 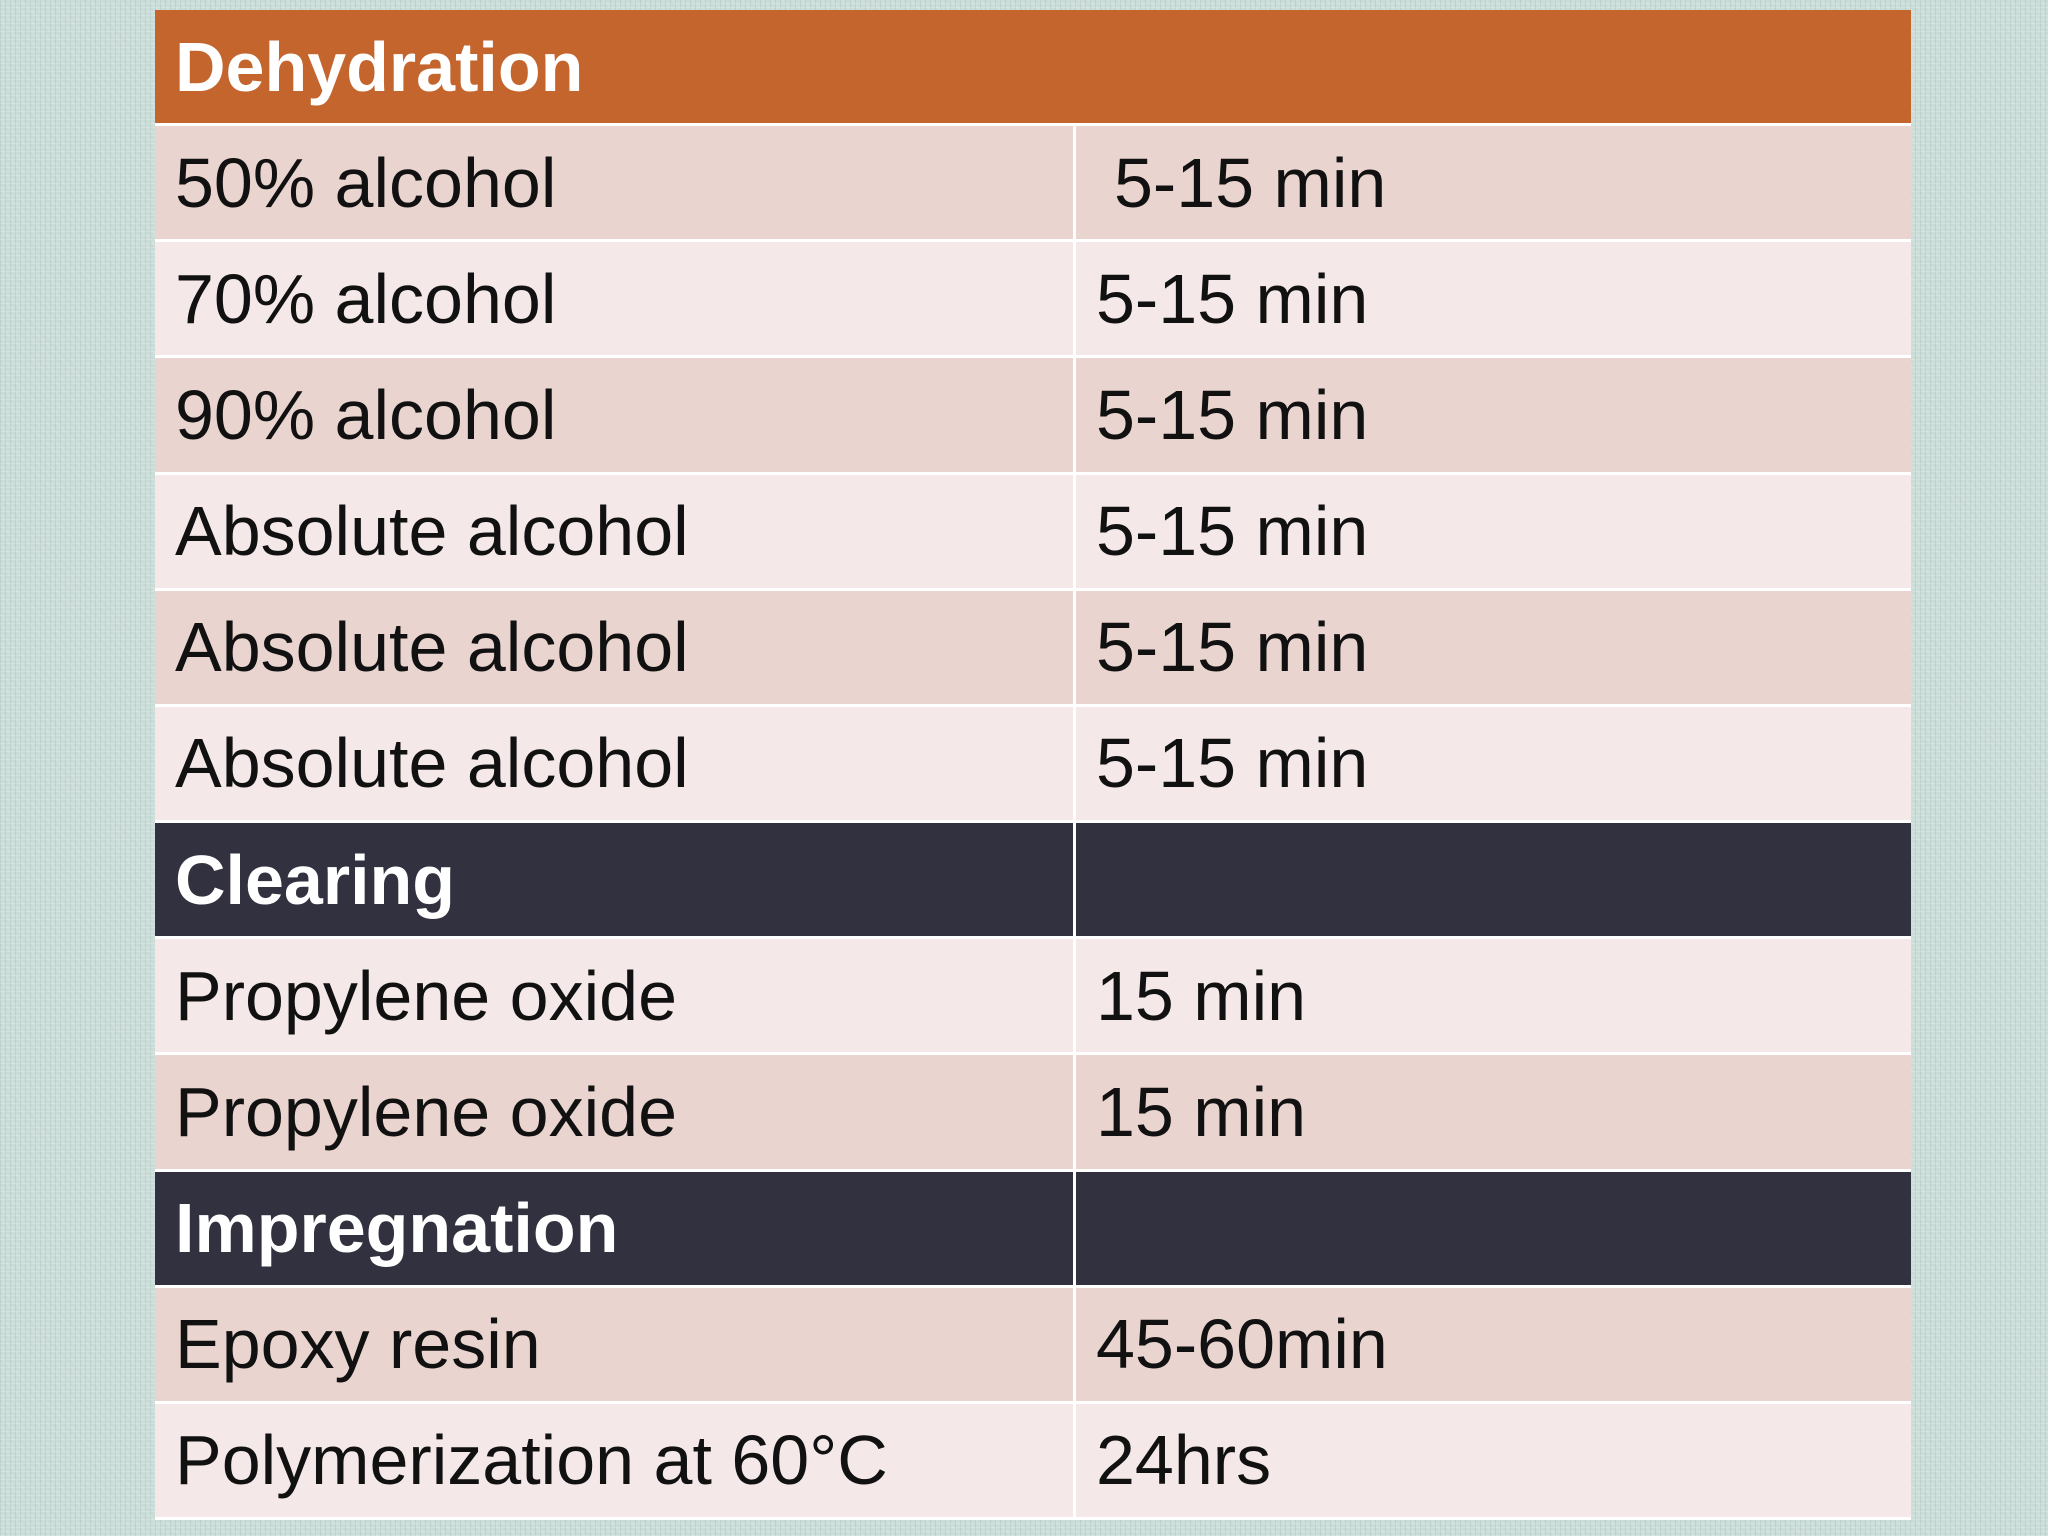 What do you see at coordinates (1033, 67) in the screenshot?
I see `table-header-dehydration: Dehydration` at bounding box center [1033, 67].